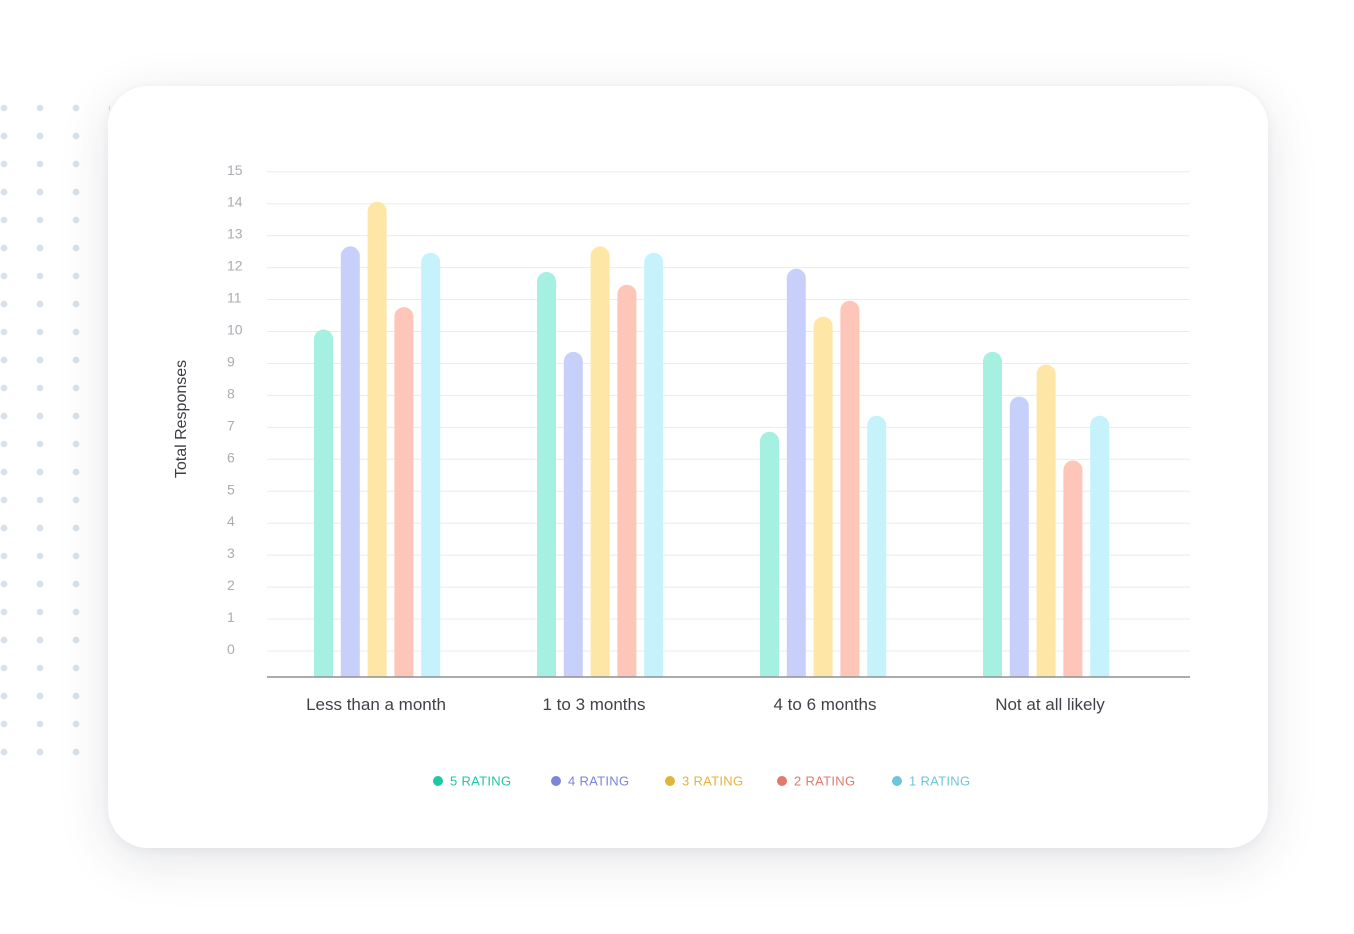 The image size is (1354, 934). Describe the element at coordinates (235, 330) in the screenshot. I see `y-tick-label: 10` at that location.